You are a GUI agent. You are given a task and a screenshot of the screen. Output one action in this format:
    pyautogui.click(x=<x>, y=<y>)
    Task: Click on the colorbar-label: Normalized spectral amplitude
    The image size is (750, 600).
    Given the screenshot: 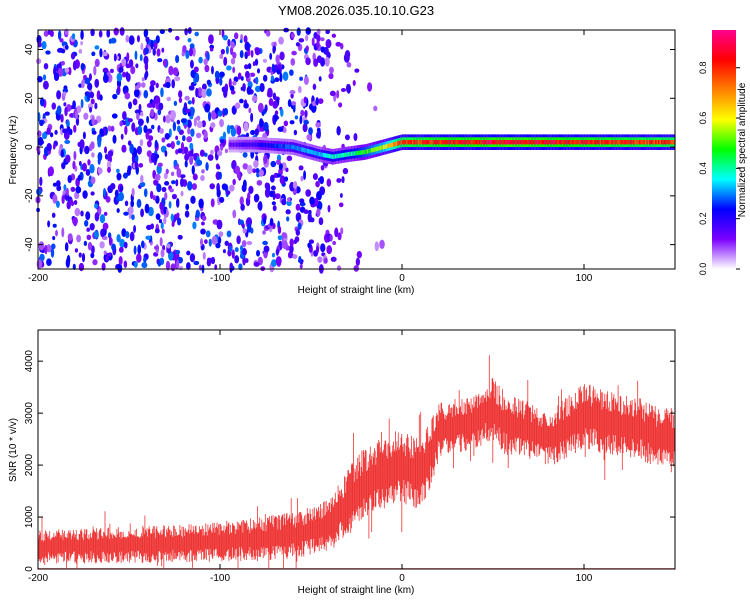 What is the action you would take?
    pyautogui.click(x=742, y=149)
    